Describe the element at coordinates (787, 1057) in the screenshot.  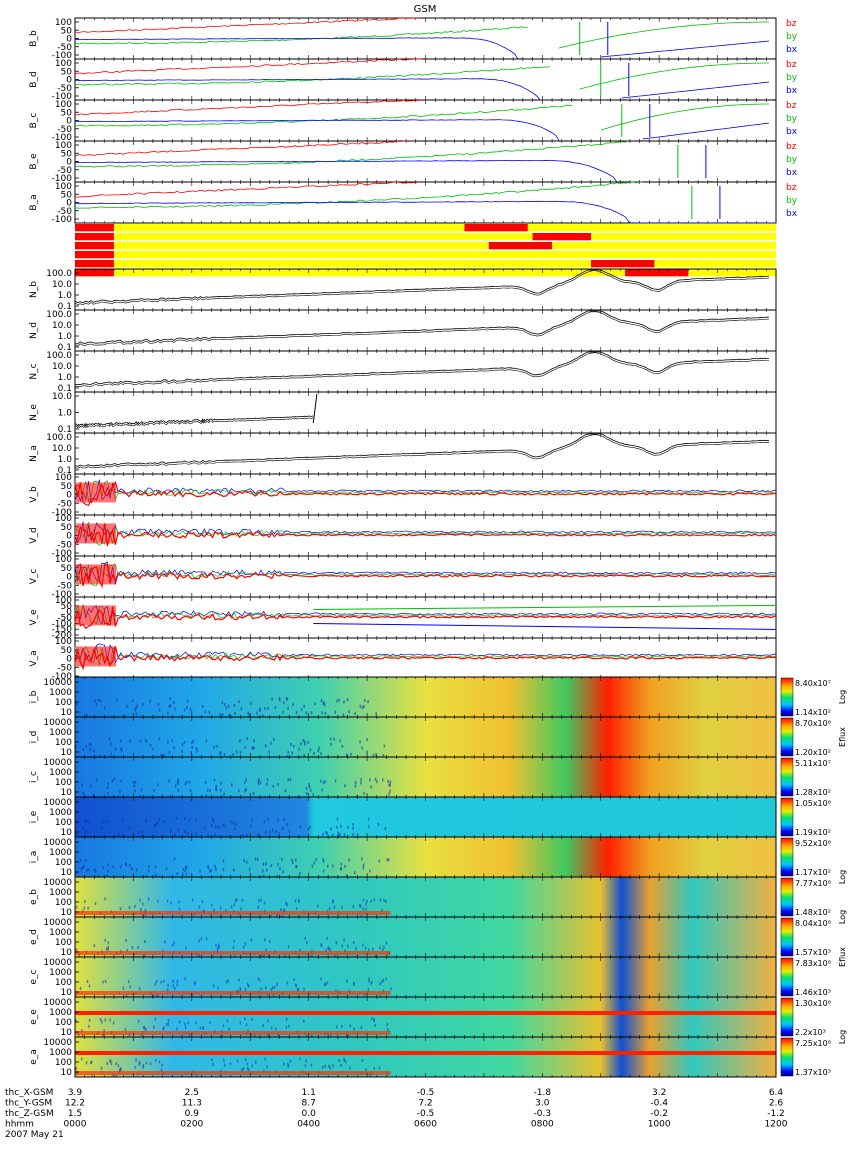
I see `spectrogram-panel-e_a-colorbar` at that location.